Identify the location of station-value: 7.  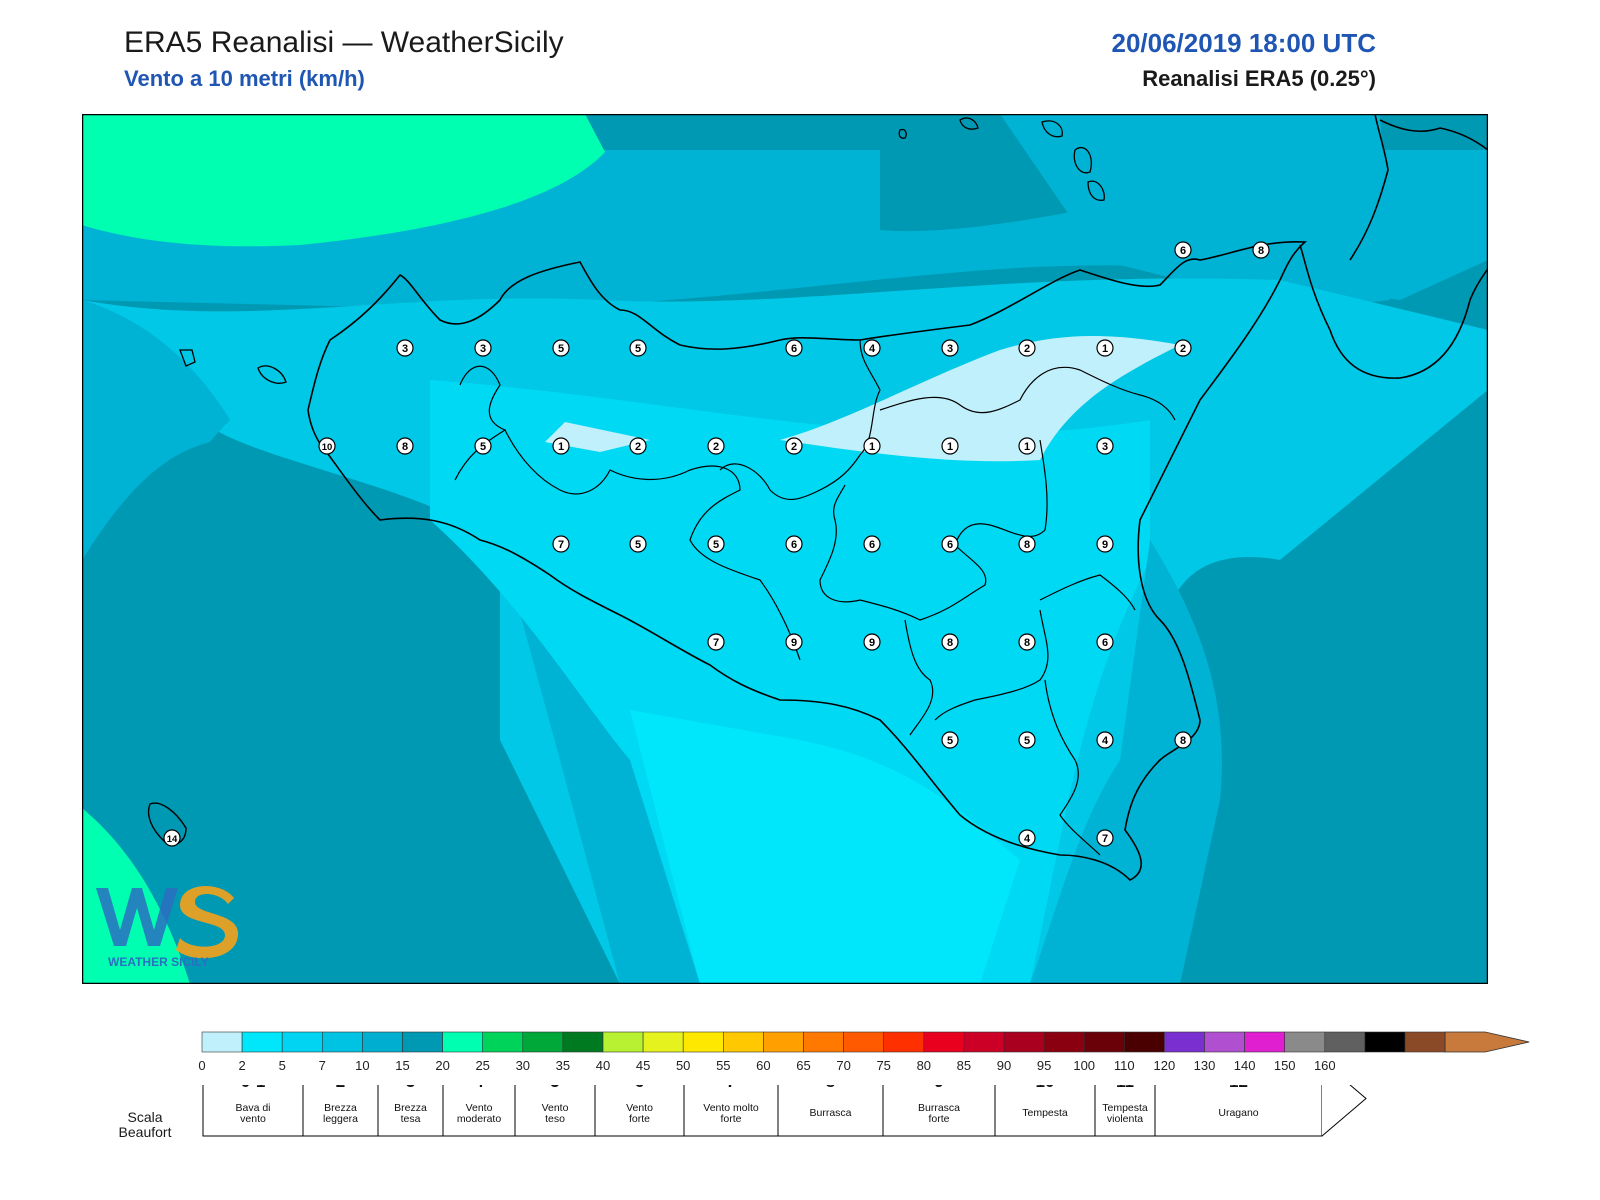
(1105, 839).